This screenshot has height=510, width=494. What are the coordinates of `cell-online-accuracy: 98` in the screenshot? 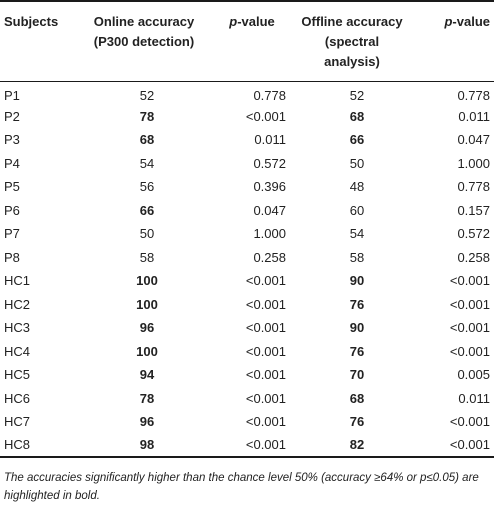 It's located at (147, 445).